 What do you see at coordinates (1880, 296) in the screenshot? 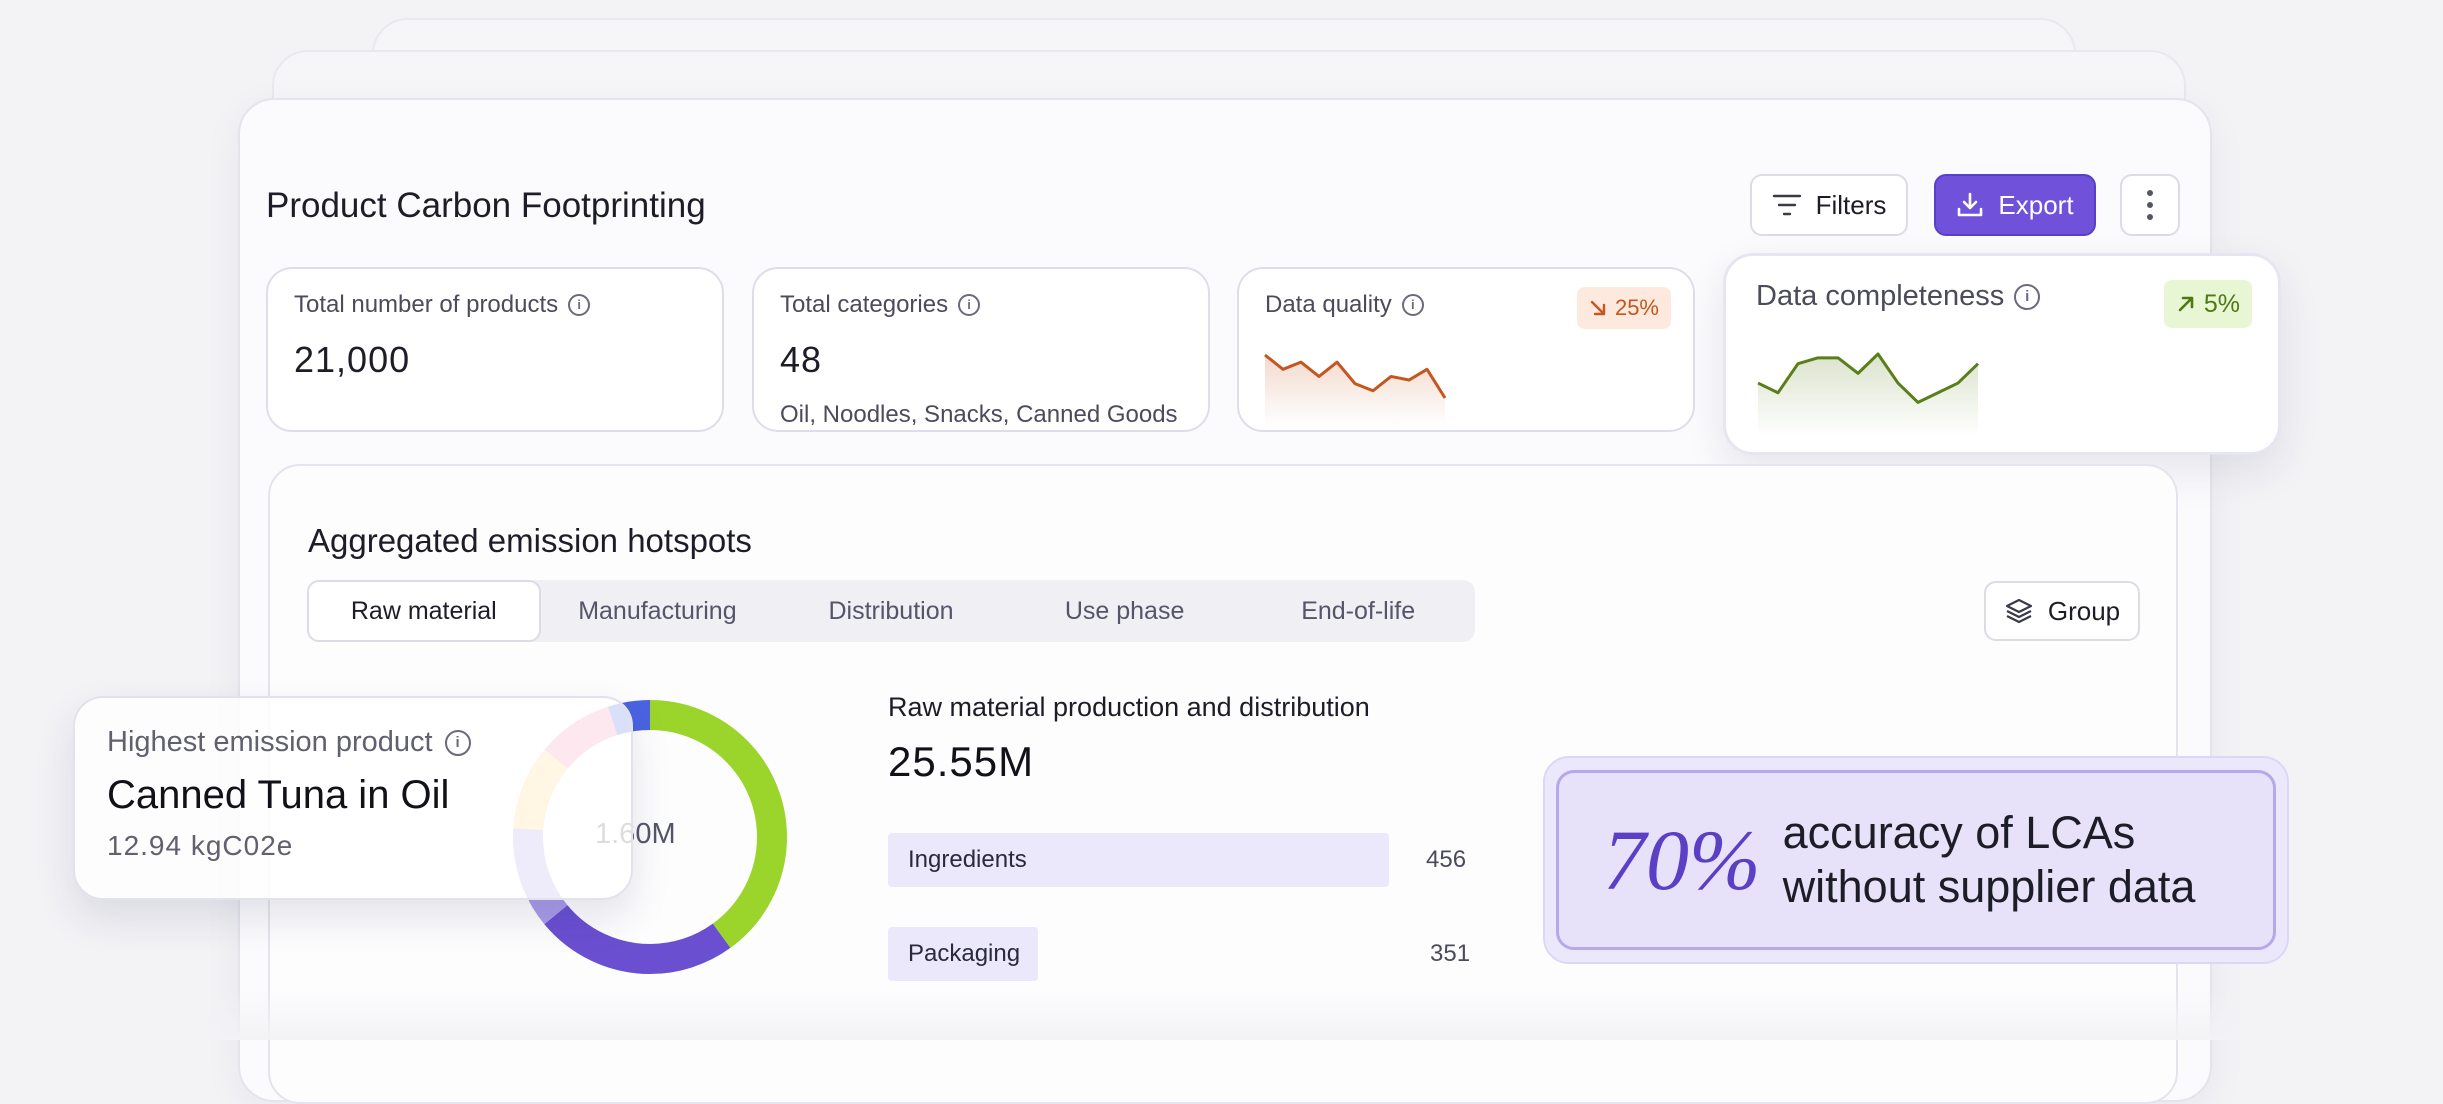
I see `stat-label: Data completeness` at bounding box center [1880, 296].